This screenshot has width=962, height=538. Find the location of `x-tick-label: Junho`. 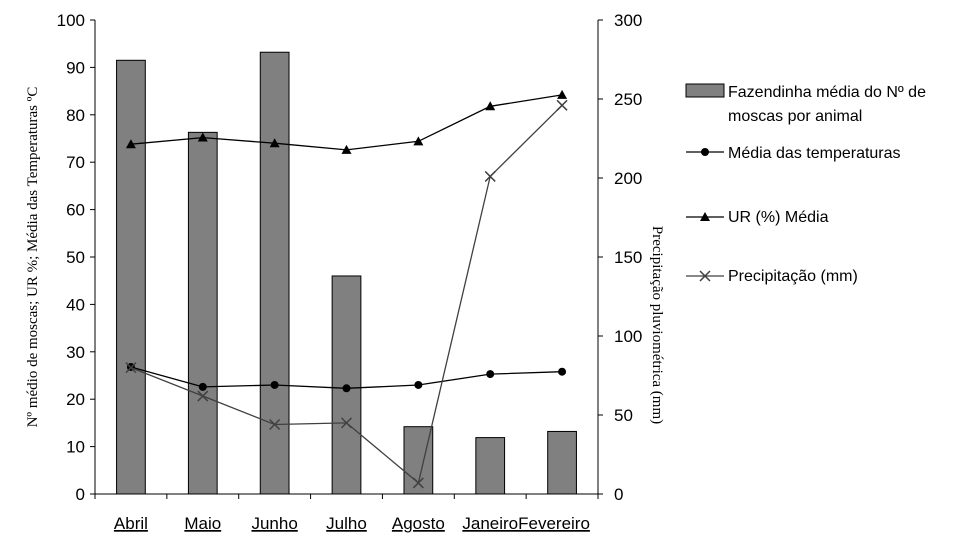

x-tick-label: Junho is located at coordinates (274, 523).